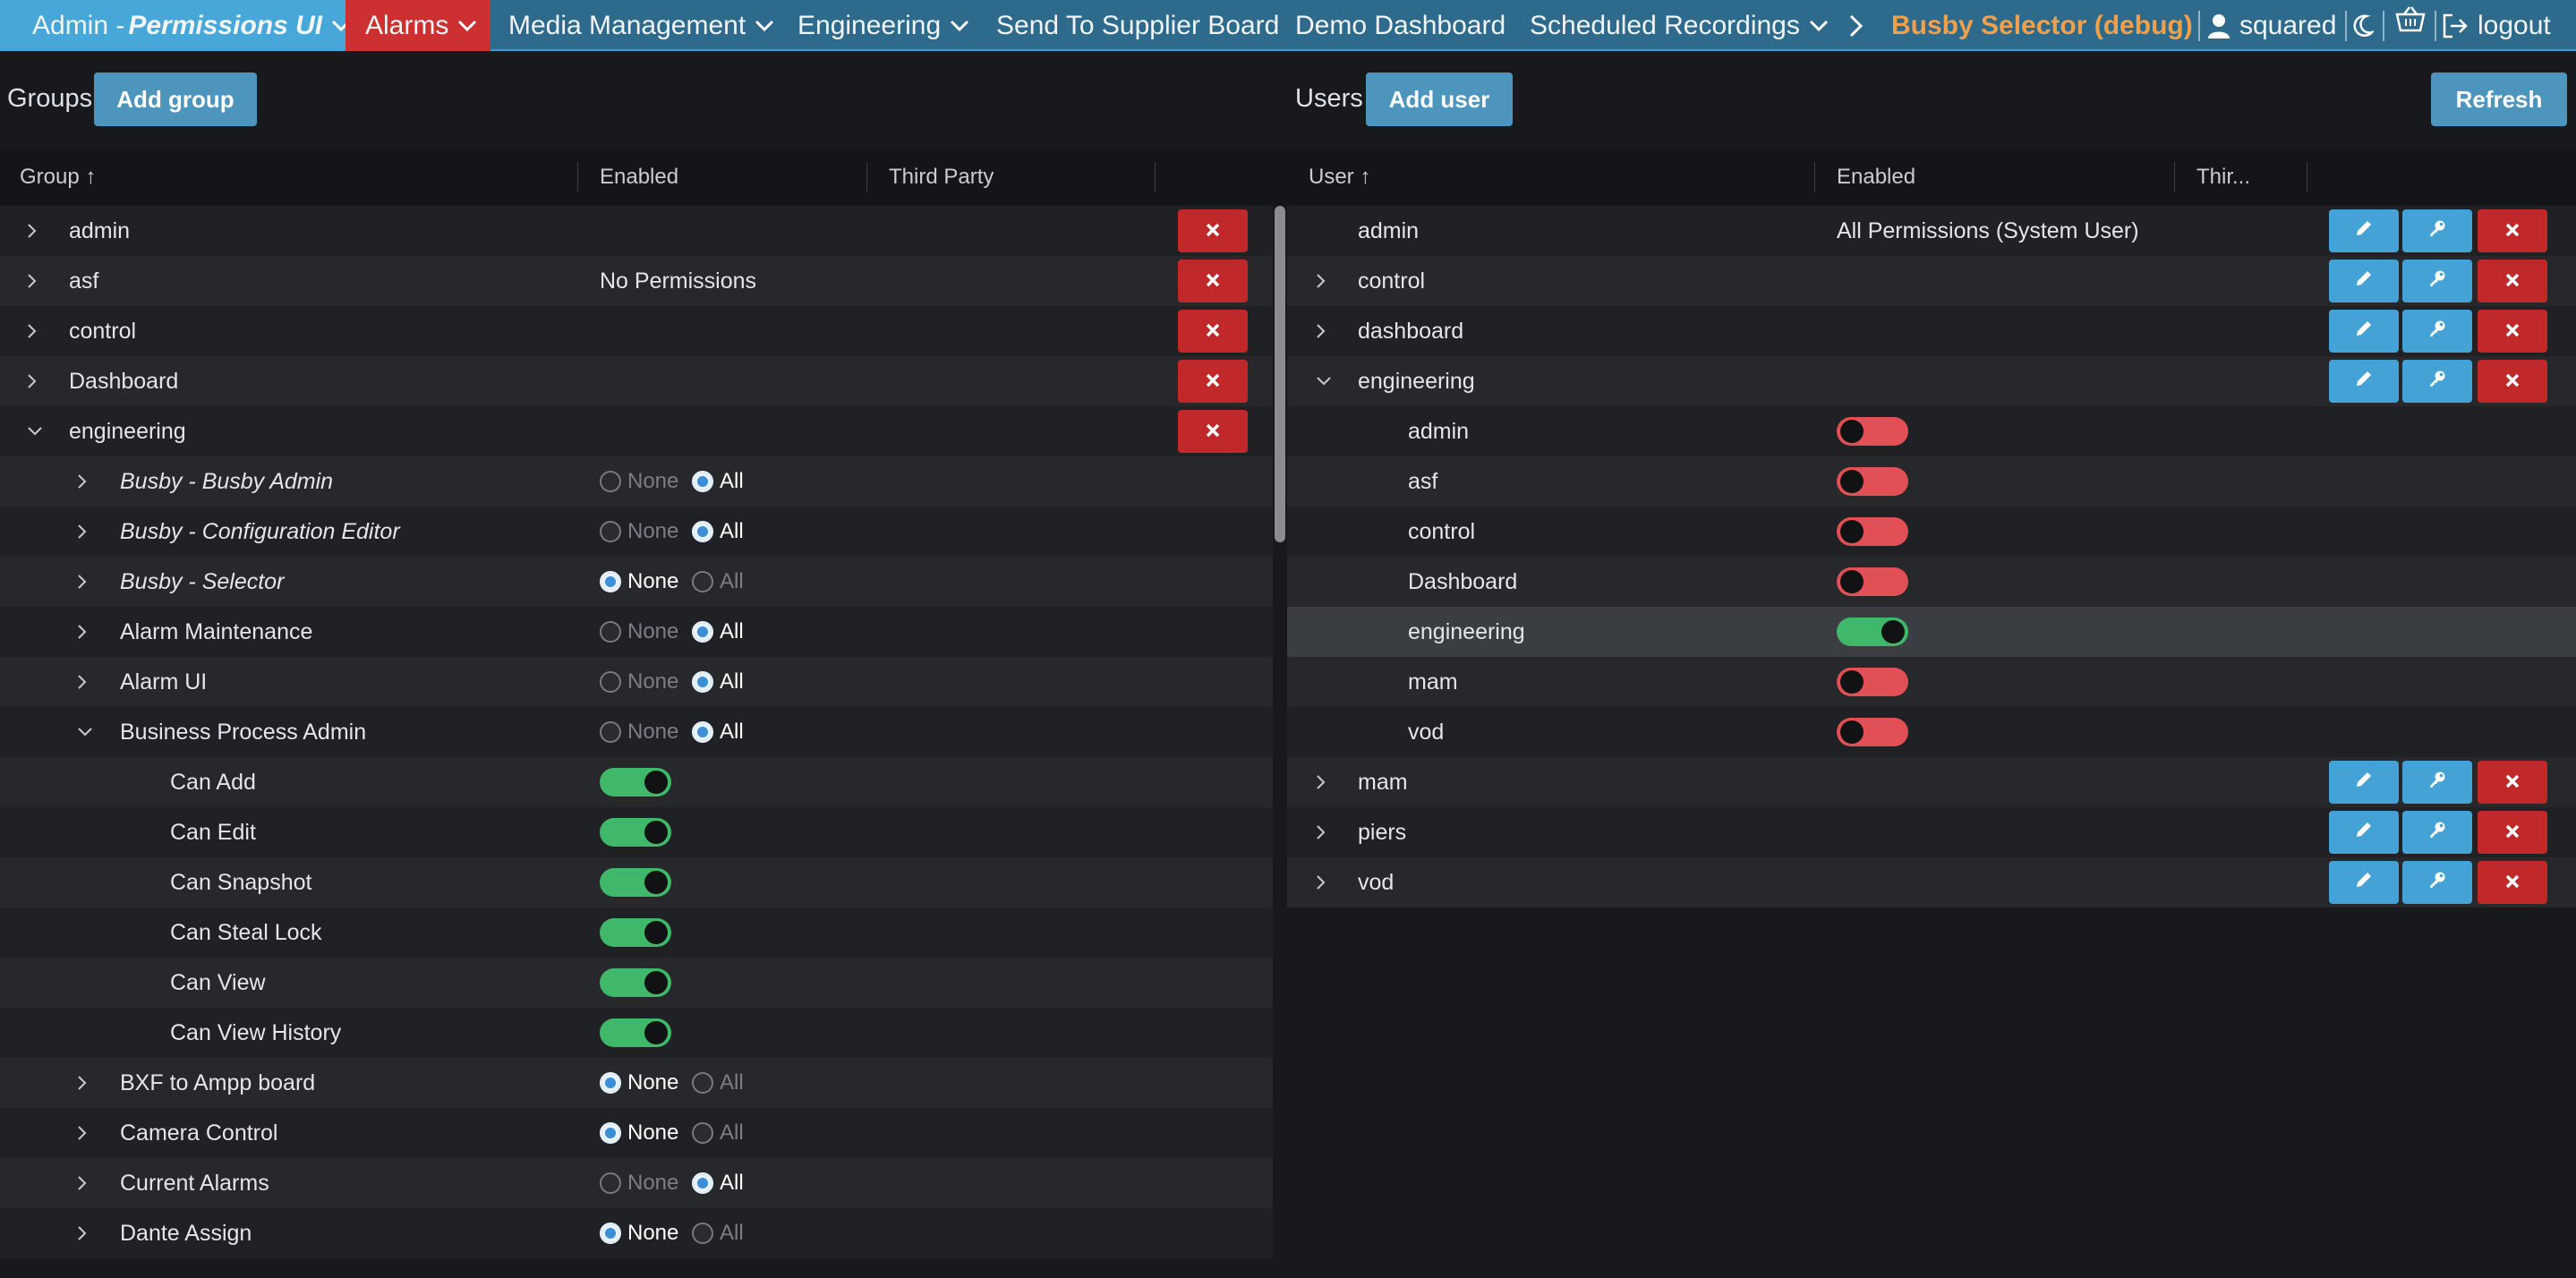 The width and height of the screenshot is (2576, 1278). I want to click on basket-icon, so click(2410, 22).